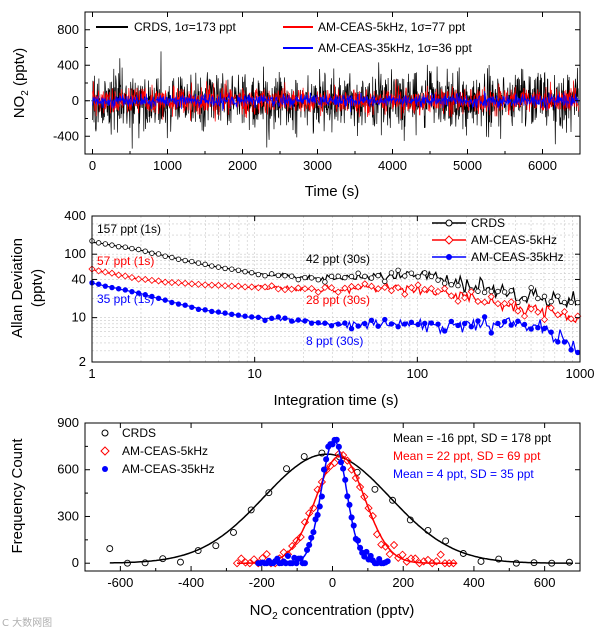 The width and height of the screenshot is (600, 634). Describe the element at coordinates (474, 582) in the screenshot. I see `p3-xtick-label: 400` at that location.